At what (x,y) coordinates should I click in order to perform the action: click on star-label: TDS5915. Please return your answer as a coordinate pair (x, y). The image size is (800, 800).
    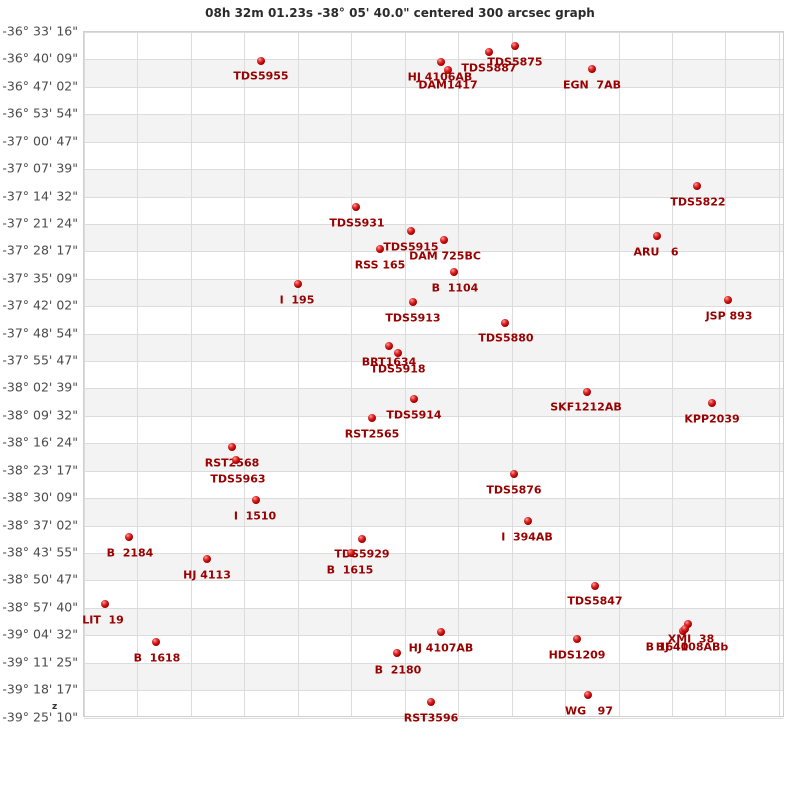
    Looking at the image, I should click on (411, 247).